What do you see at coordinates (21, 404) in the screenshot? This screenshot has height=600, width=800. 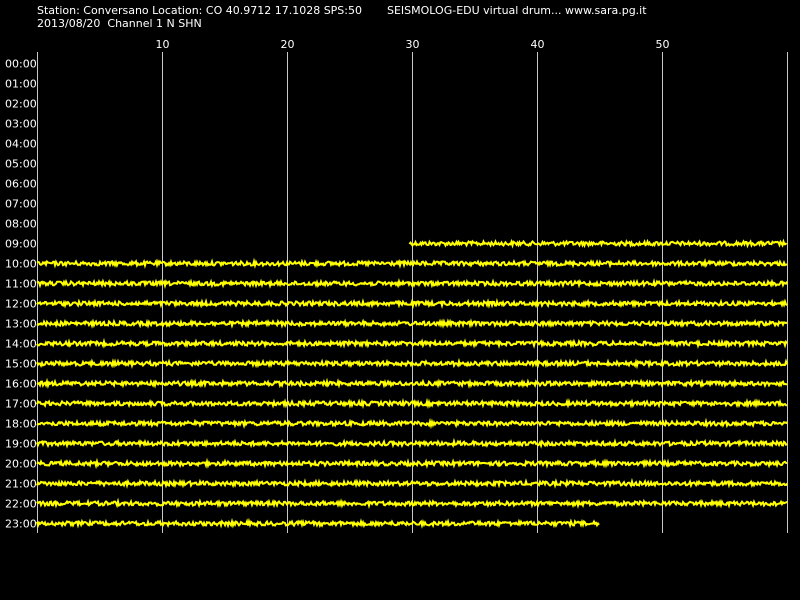 I see `hour-label: 17:00` at bounding box center [21, 404].